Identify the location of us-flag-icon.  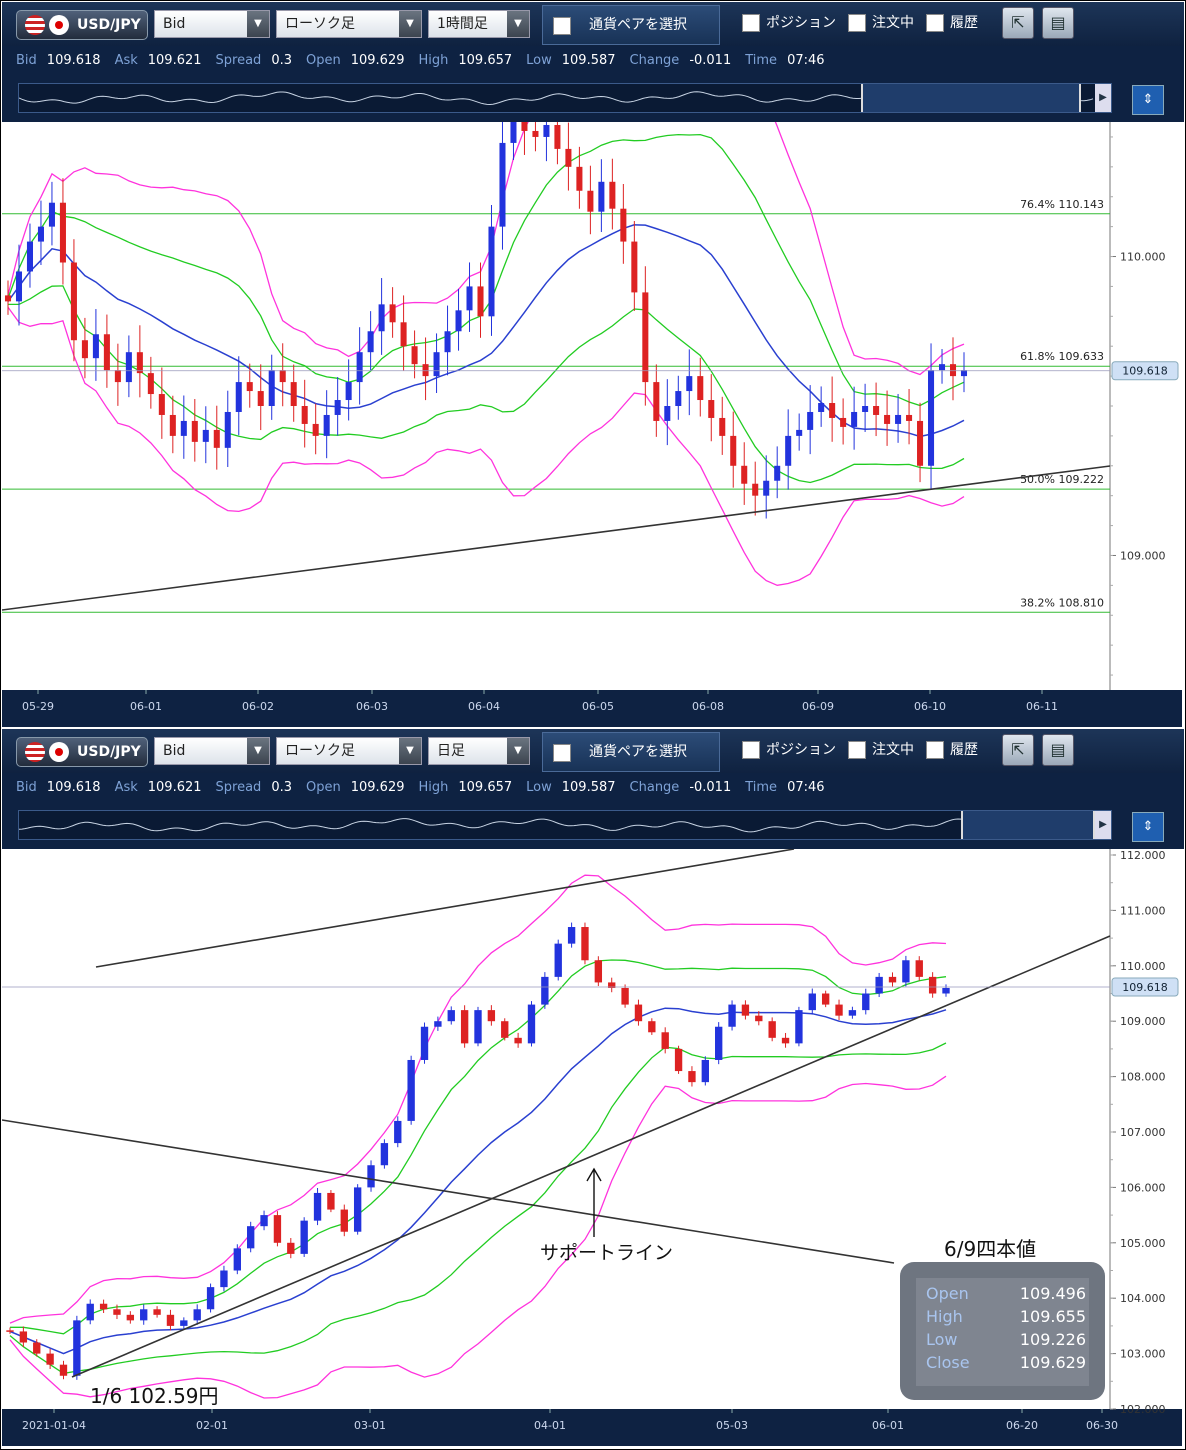
(35, 752).